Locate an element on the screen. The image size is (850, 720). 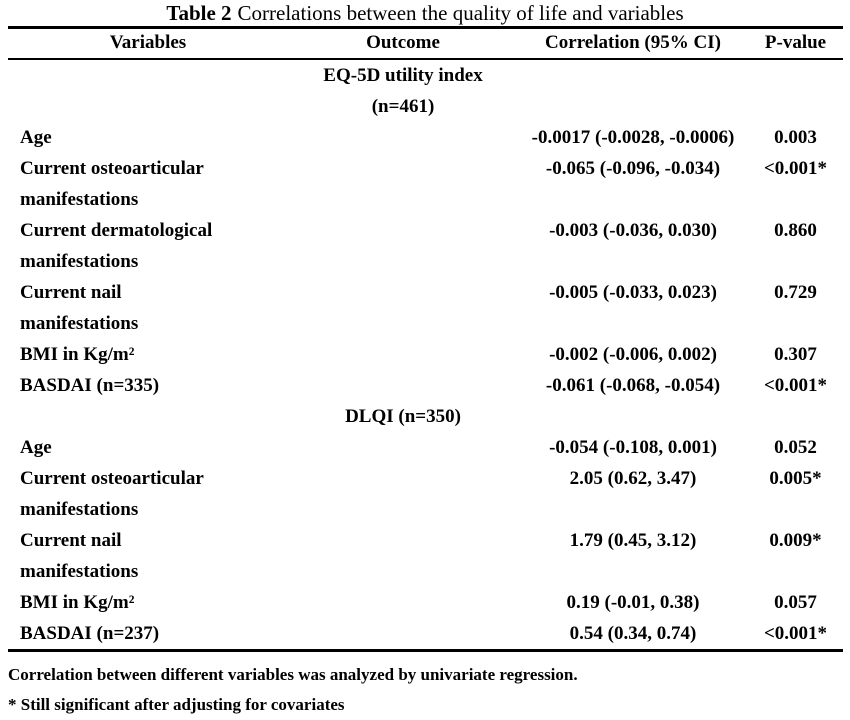
p-value: 0.009* is located at coordinates (795, 540).